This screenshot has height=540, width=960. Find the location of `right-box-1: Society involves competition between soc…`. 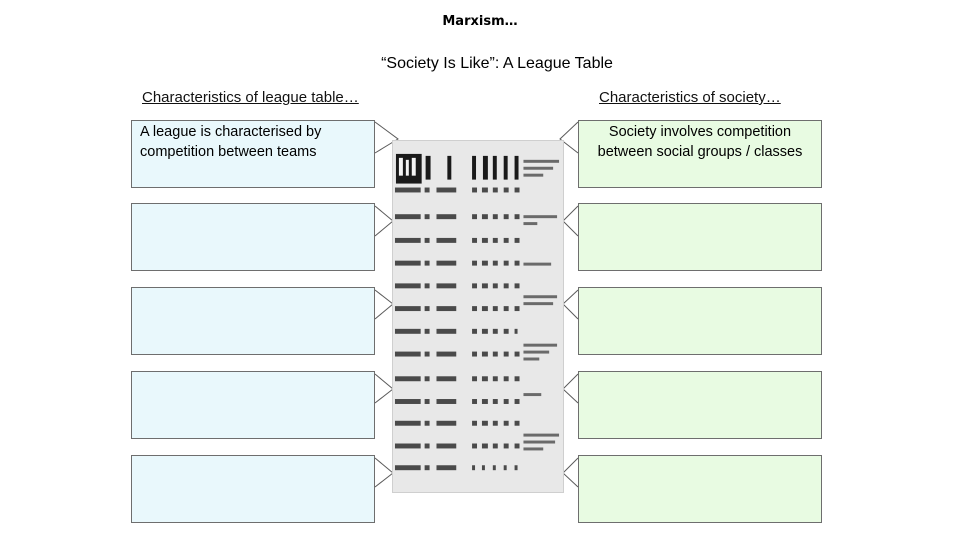

right-box-1: Society involves competition between soc… is located at coordinates (700, 154).